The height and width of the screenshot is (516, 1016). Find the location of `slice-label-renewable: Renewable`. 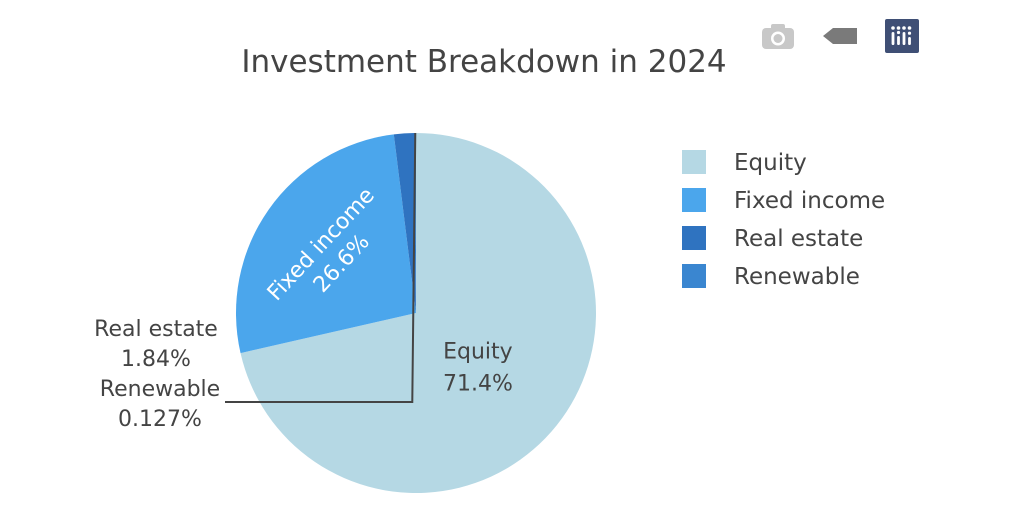

slice-label-renewable: Renewable is located at coordinates (160, 389).